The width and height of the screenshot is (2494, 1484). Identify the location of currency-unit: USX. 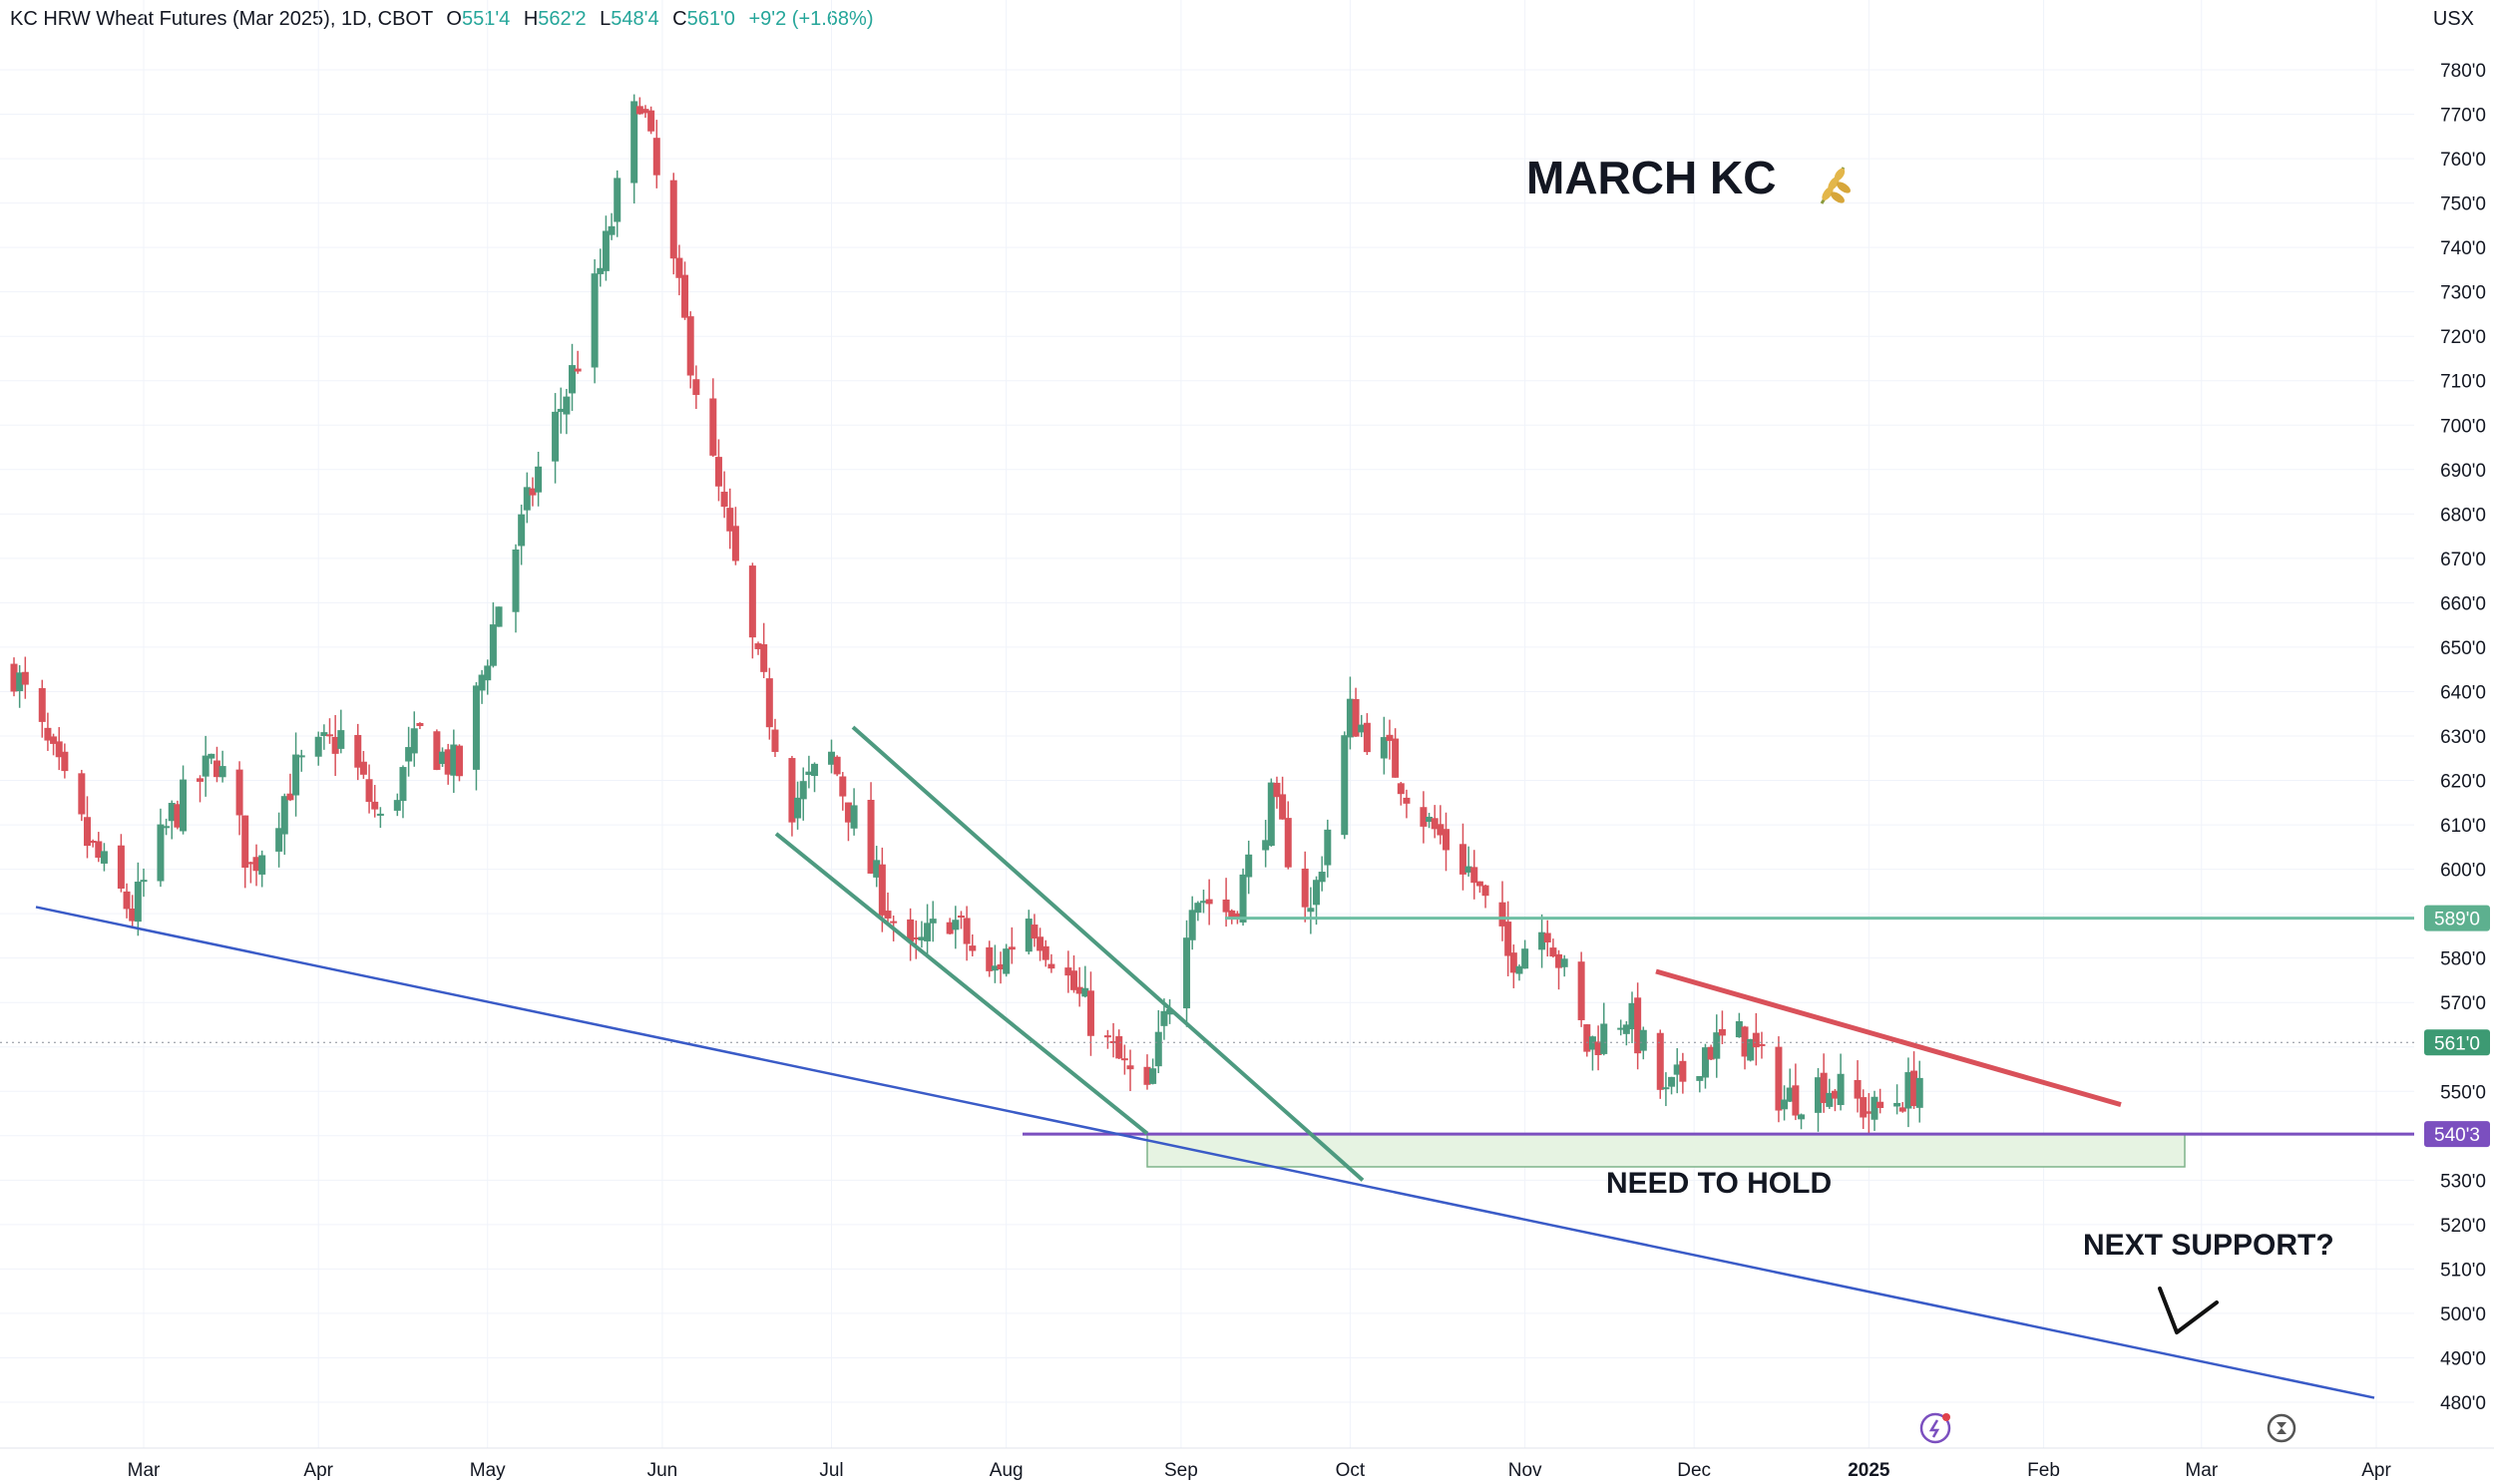
(2453, 19).